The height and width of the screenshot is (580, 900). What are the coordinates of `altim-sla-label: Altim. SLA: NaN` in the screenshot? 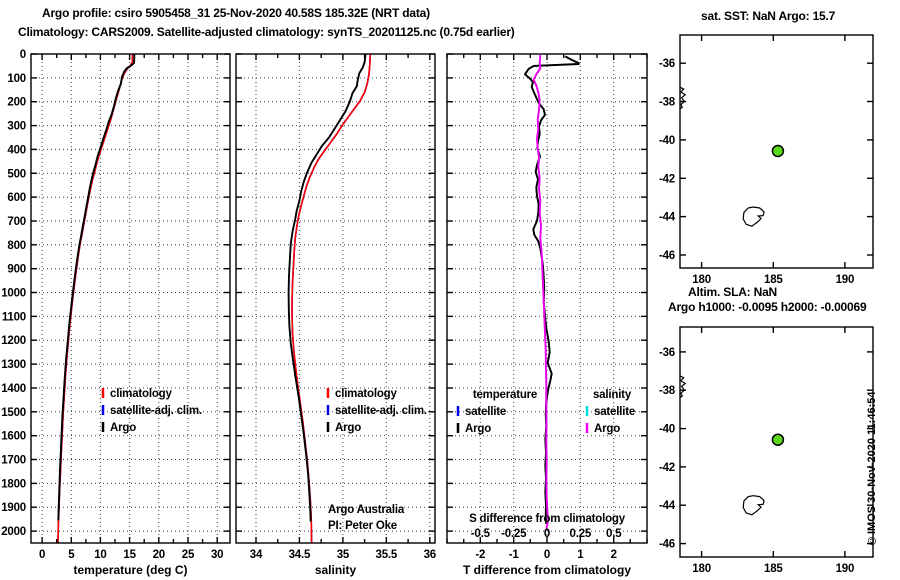 It's located at (733, 292).